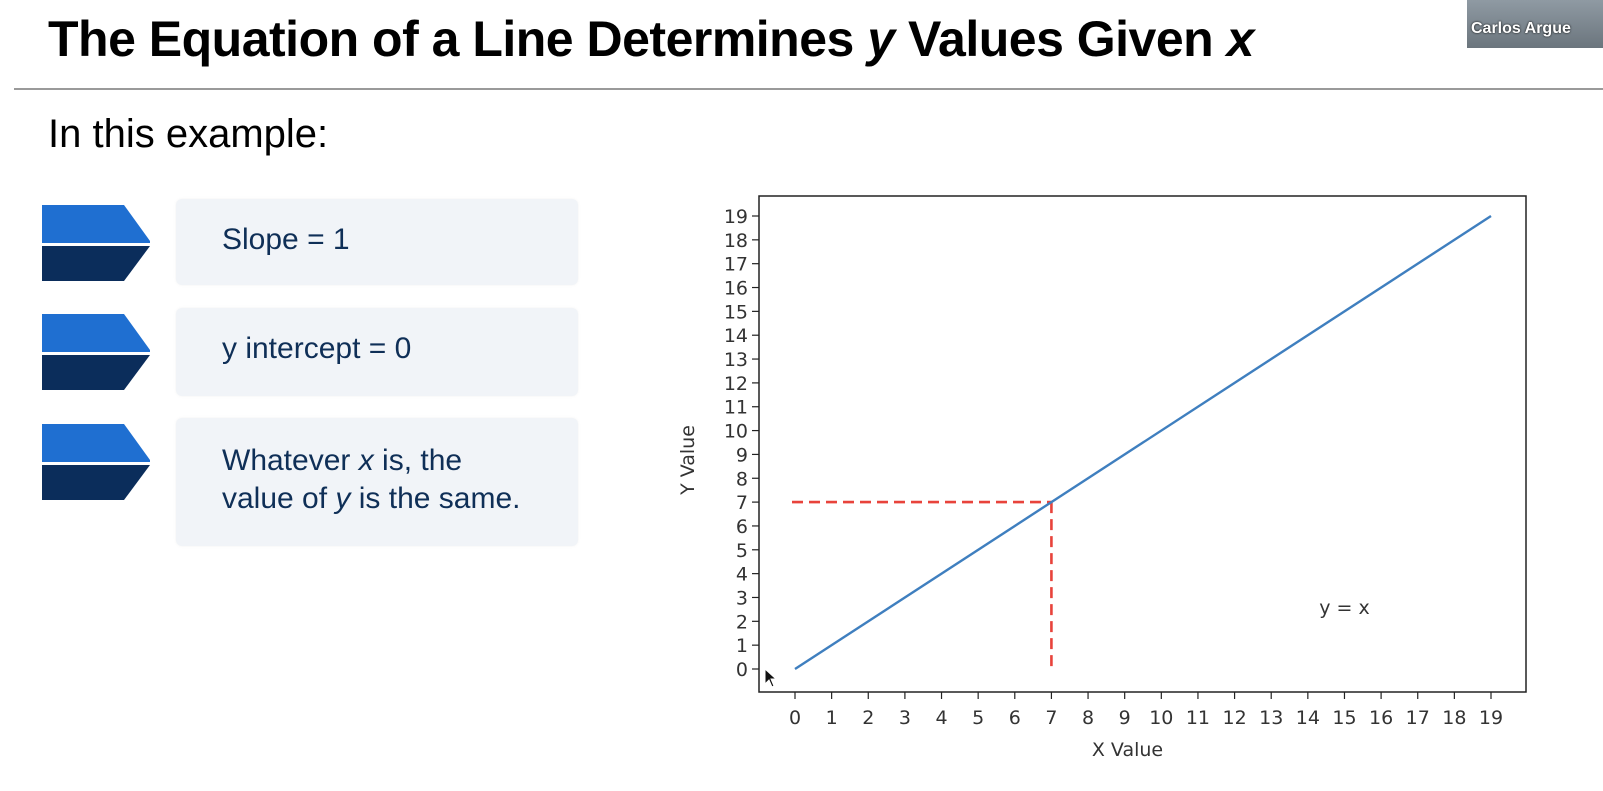  What do you see at coordinates (1418, 718) in the screenshot?
I see `x-tick-label: 17` at bounding box center [1418, 718].